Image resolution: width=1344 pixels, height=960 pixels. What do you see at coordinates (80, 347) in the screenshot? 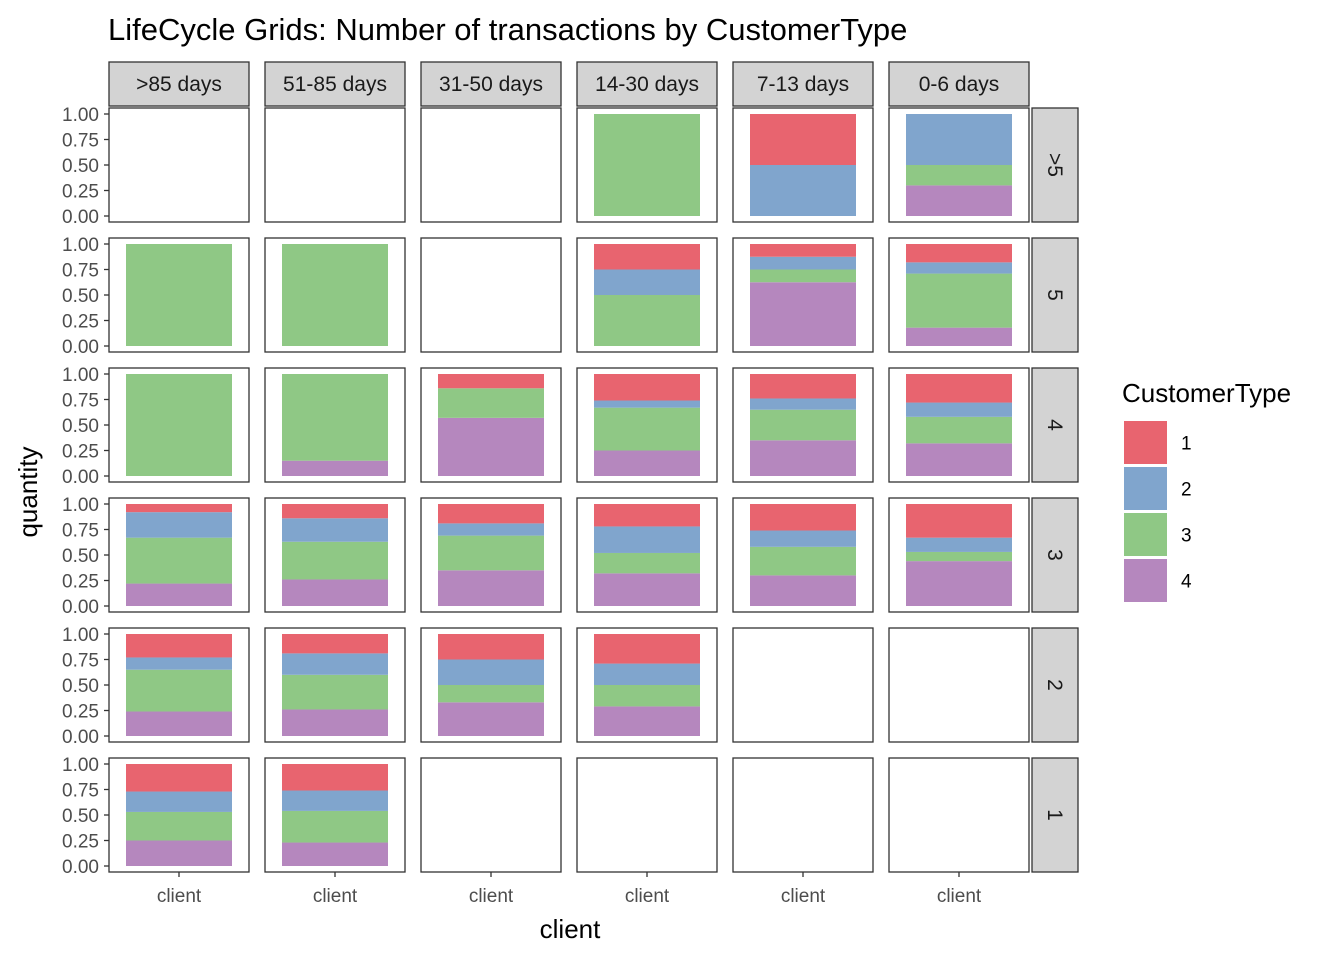
I see `y-tick-label: 0.00` at bounding box center [80, 347].